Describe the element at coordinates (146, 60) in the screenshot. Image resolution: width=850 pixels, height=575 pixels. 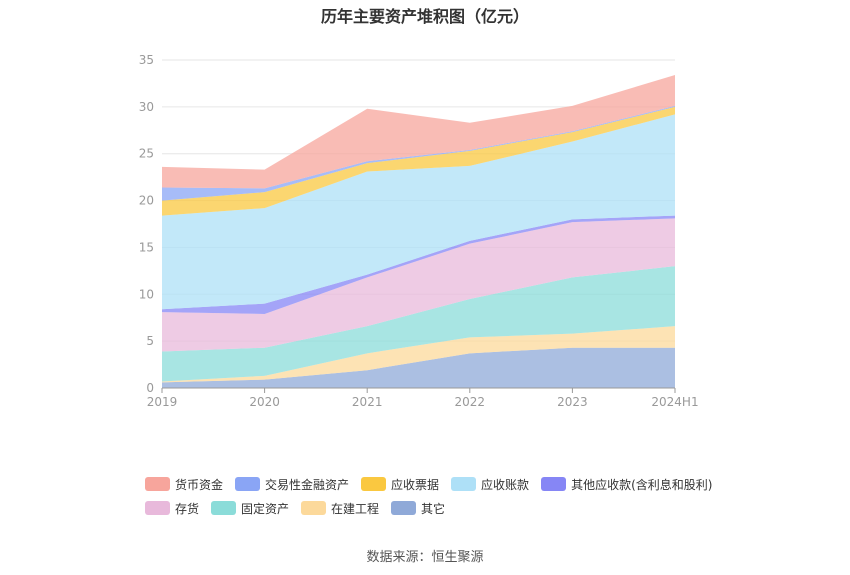
I see `y-tick-label: 35` at that location.